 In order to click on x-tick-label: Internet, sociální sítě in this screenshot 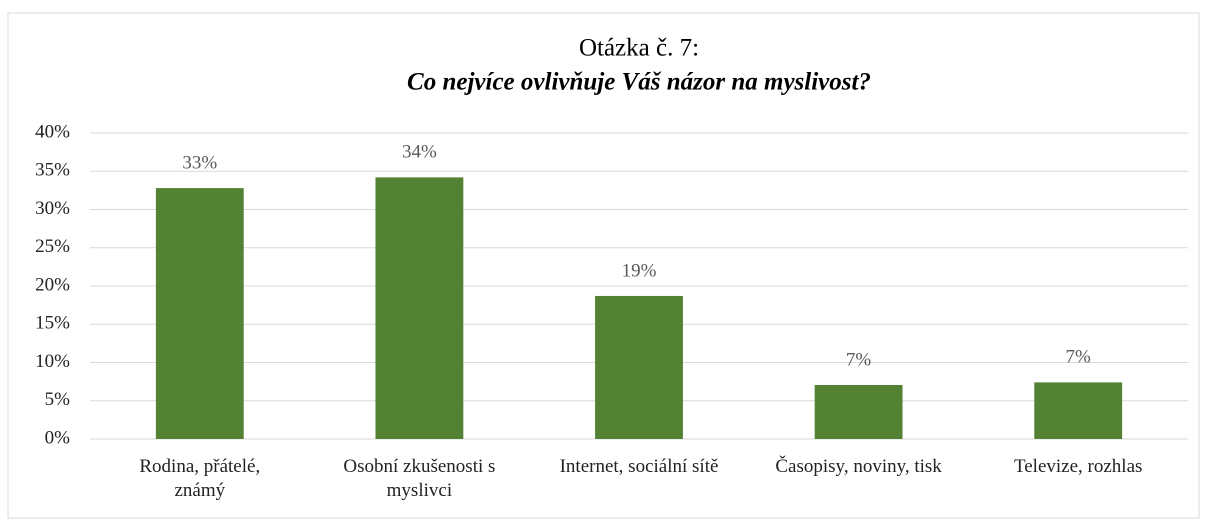, I will do `click(639, 466)`.